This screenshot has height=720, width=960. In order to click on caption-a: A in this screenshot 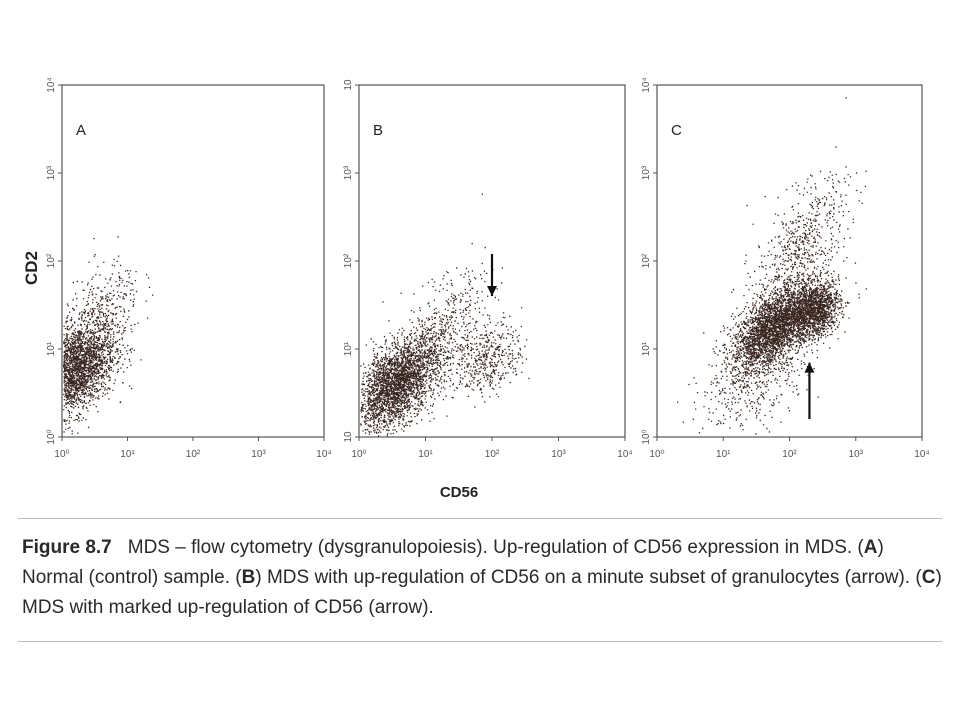, I will do `click(870, 547)`.